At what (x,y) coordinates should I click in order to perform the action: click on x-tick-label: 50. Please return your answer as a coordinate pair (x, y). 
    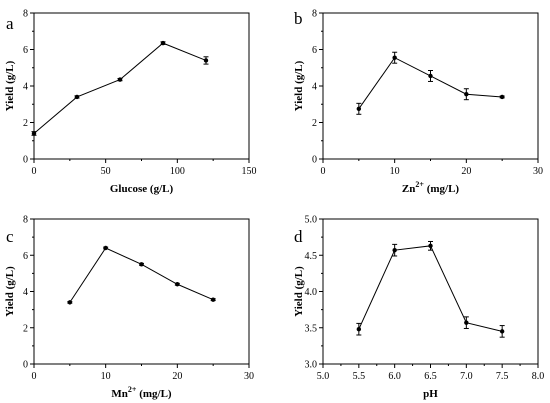
    Looking at the image, I should click on (106, 171).